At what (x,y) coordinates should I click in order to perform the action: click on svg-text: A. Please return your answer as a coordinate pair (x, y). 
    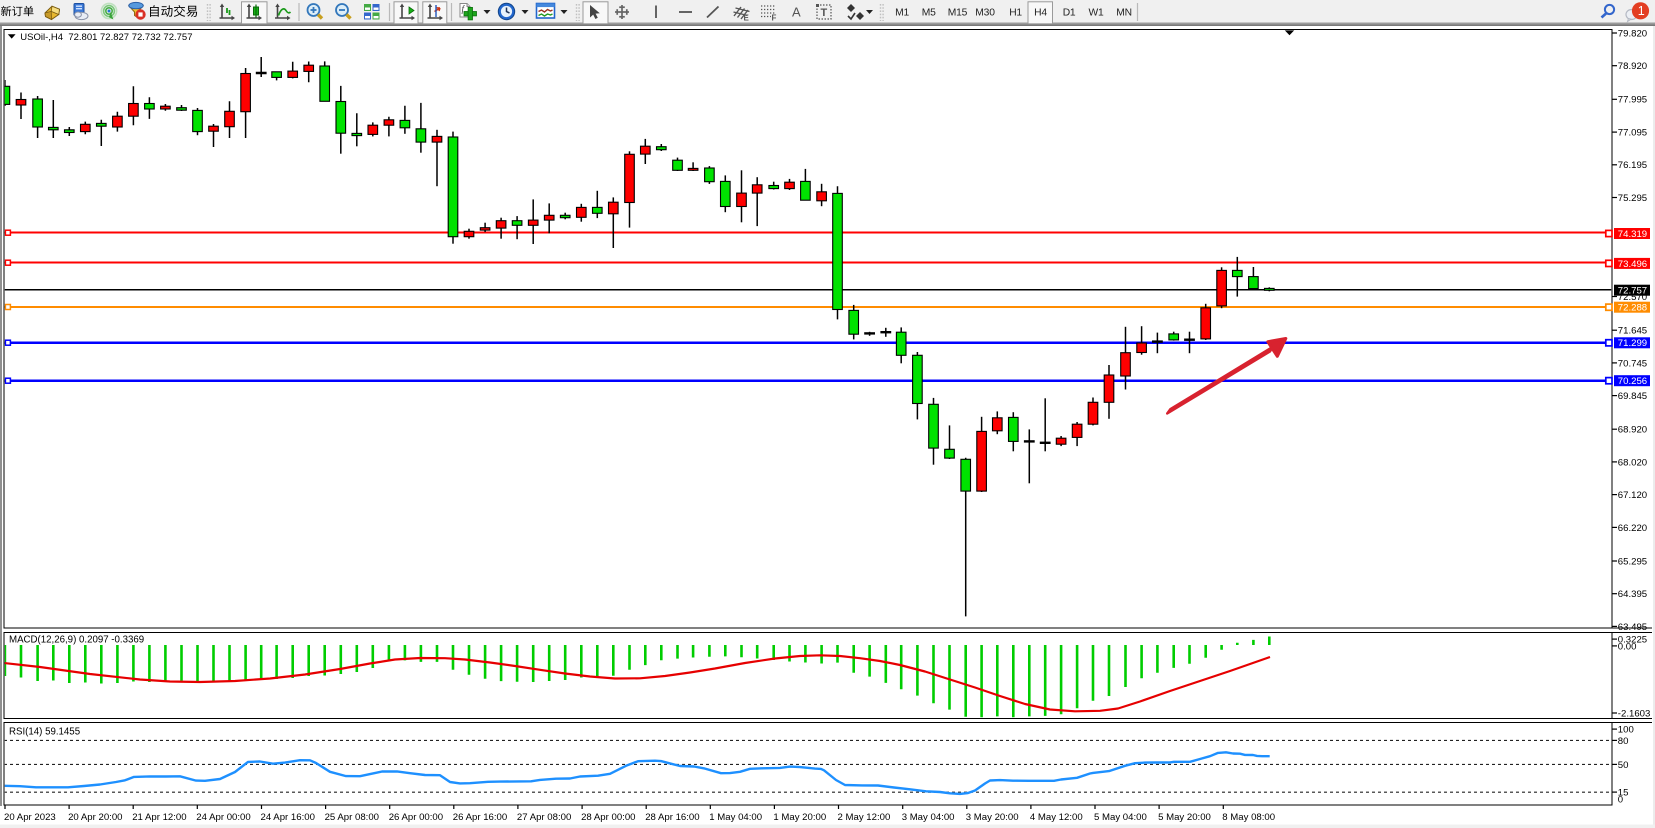
    Looking at the image, I should click on (796, 12).